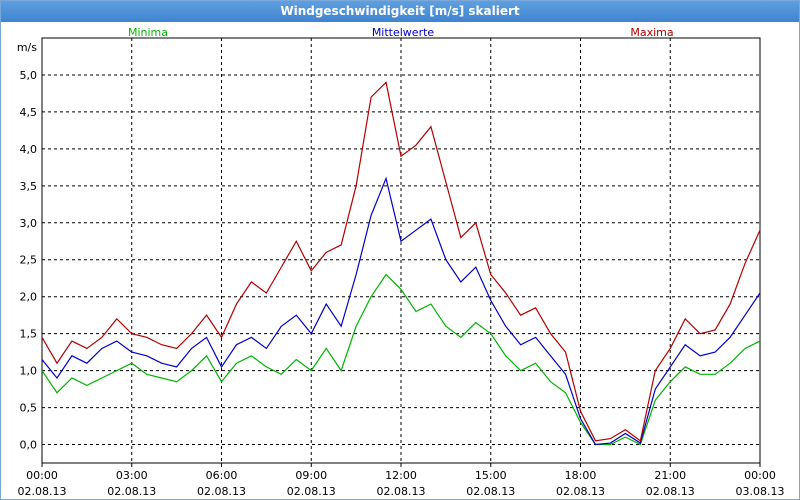 This screenshot has height=500, width=800. Describe the element at coordinates (29, 445) in the screenshot. I see `y-tick-label: 0,0` at that location.